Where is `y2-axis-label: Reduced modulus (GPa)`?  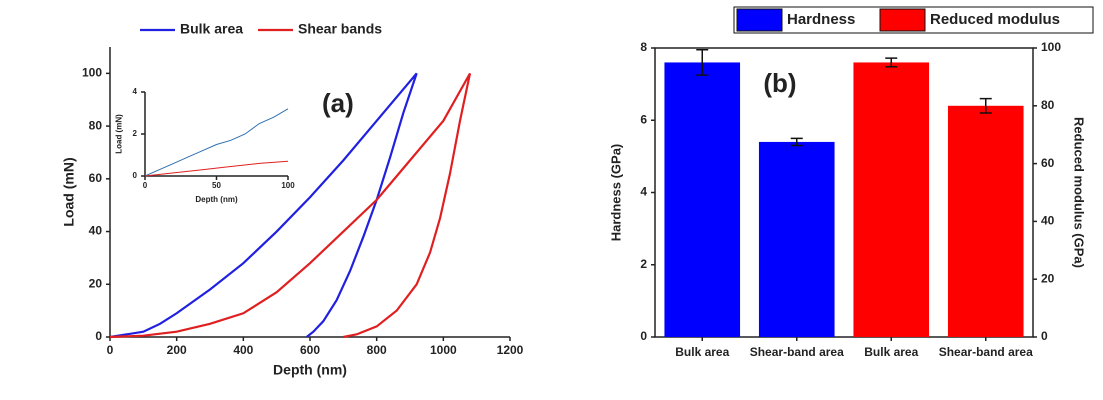
y2-axis-label: Reduced modulus (GPa) is located at coordinates (1079, 192).